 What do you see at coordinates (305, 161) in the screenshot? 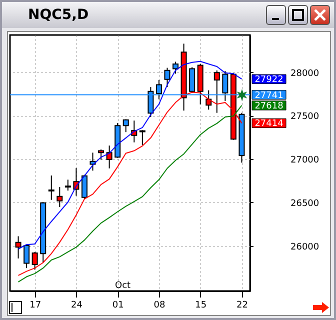
I see `y-tick-label: 27000` at bounding box center [305, 161].